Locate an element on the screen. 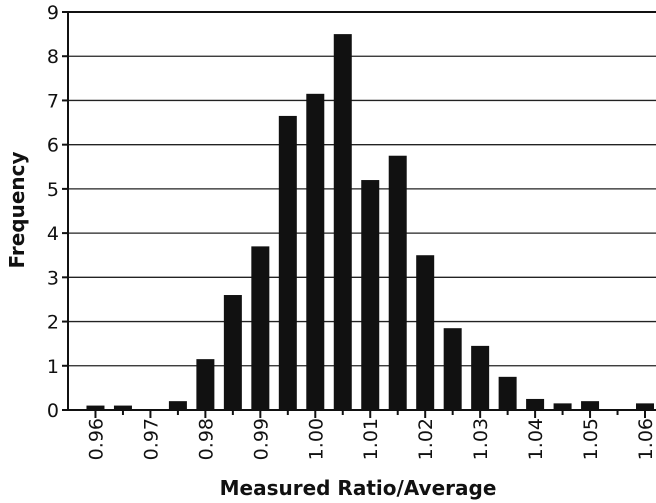  x-tick-label: 1.03 is located at coordinates (481, 439).